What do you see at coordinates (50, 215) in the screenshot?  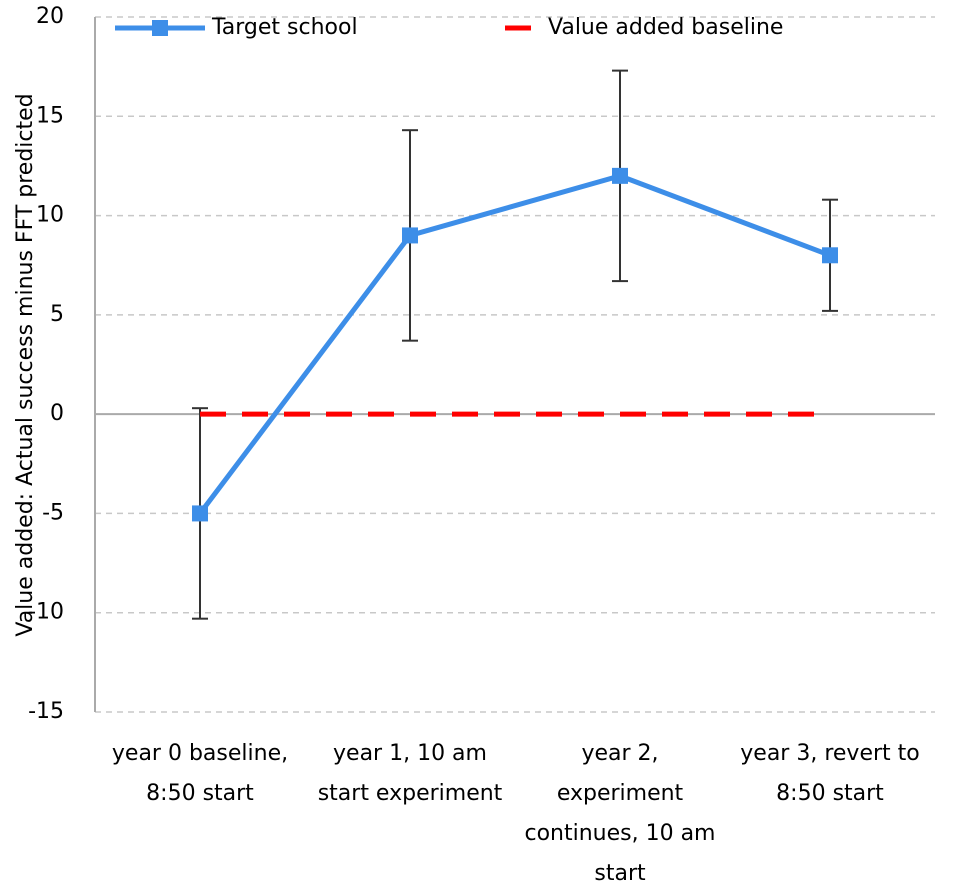 I see `y-tick-label: 10` at bounding box center [50, 215].